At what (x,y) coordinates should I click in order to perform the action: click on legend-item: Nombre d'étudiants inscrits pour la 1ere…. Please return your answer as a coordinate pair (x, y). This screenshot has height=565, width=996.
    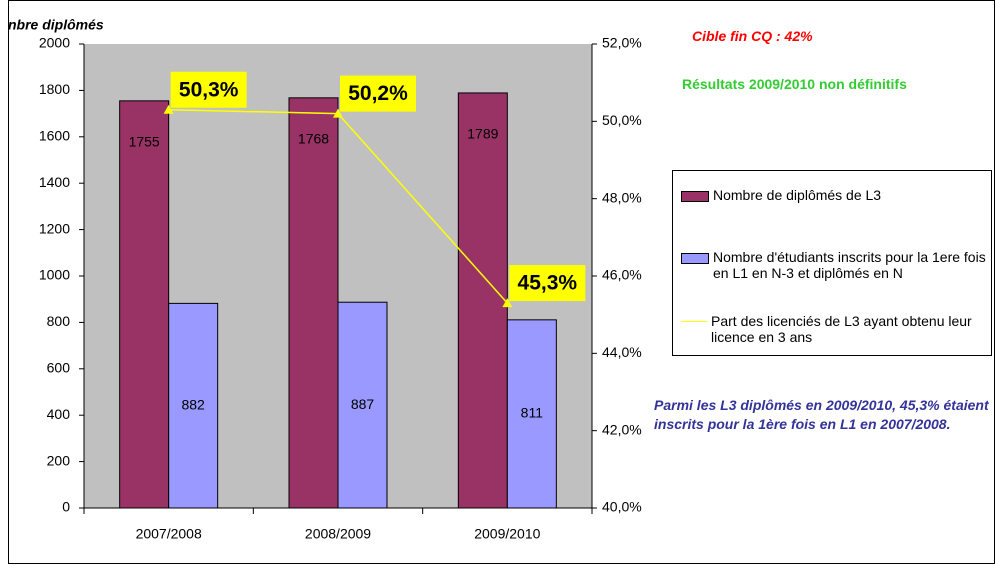
    Looking at the image, I should click on (836, 265).